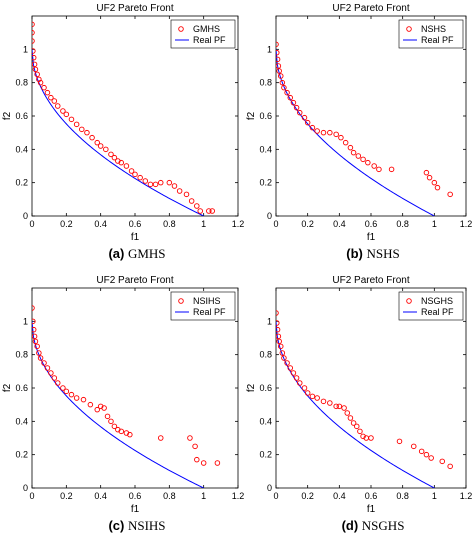 Image resolution: width=474 pixels, height=549 pixels. Describe the element at coordinates (209, 312) in the screenshot. I see `legend-label-line: Real PF` at that location.